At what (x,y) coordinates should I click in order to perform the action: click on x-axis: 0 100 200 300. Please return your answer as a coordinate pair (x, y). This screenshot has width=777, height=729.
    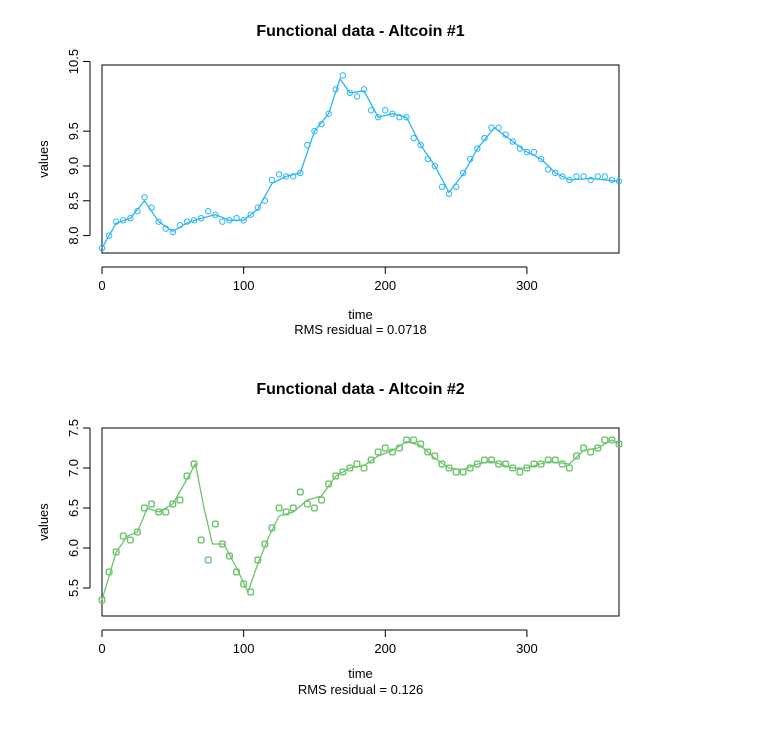
    Looking at the image, I should click on (318, 642).